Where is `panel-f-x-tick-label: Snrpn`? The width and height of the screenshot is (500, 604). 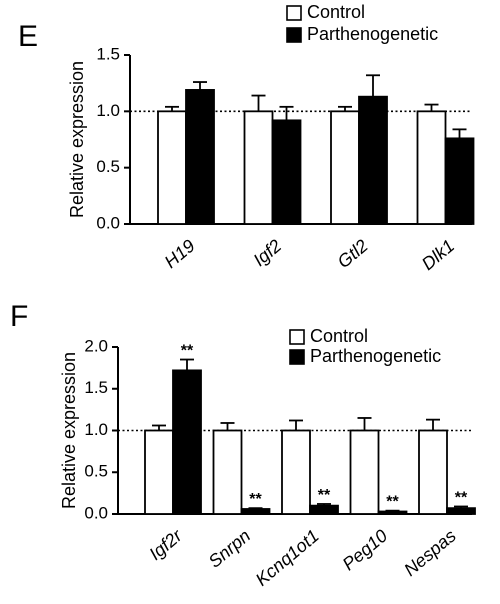 panel-f-x-tick-label: Snrpn is located at coordinates (230, 549).